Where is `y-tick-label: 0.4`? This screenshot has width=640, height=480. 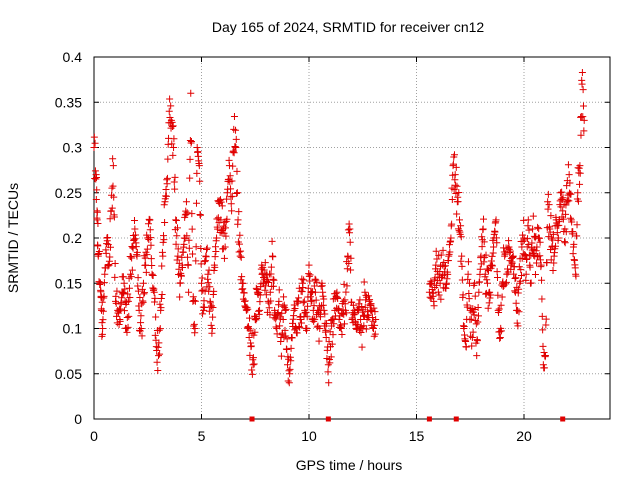 y-tick-label: 0.4 is located at coordinates (73, 57).